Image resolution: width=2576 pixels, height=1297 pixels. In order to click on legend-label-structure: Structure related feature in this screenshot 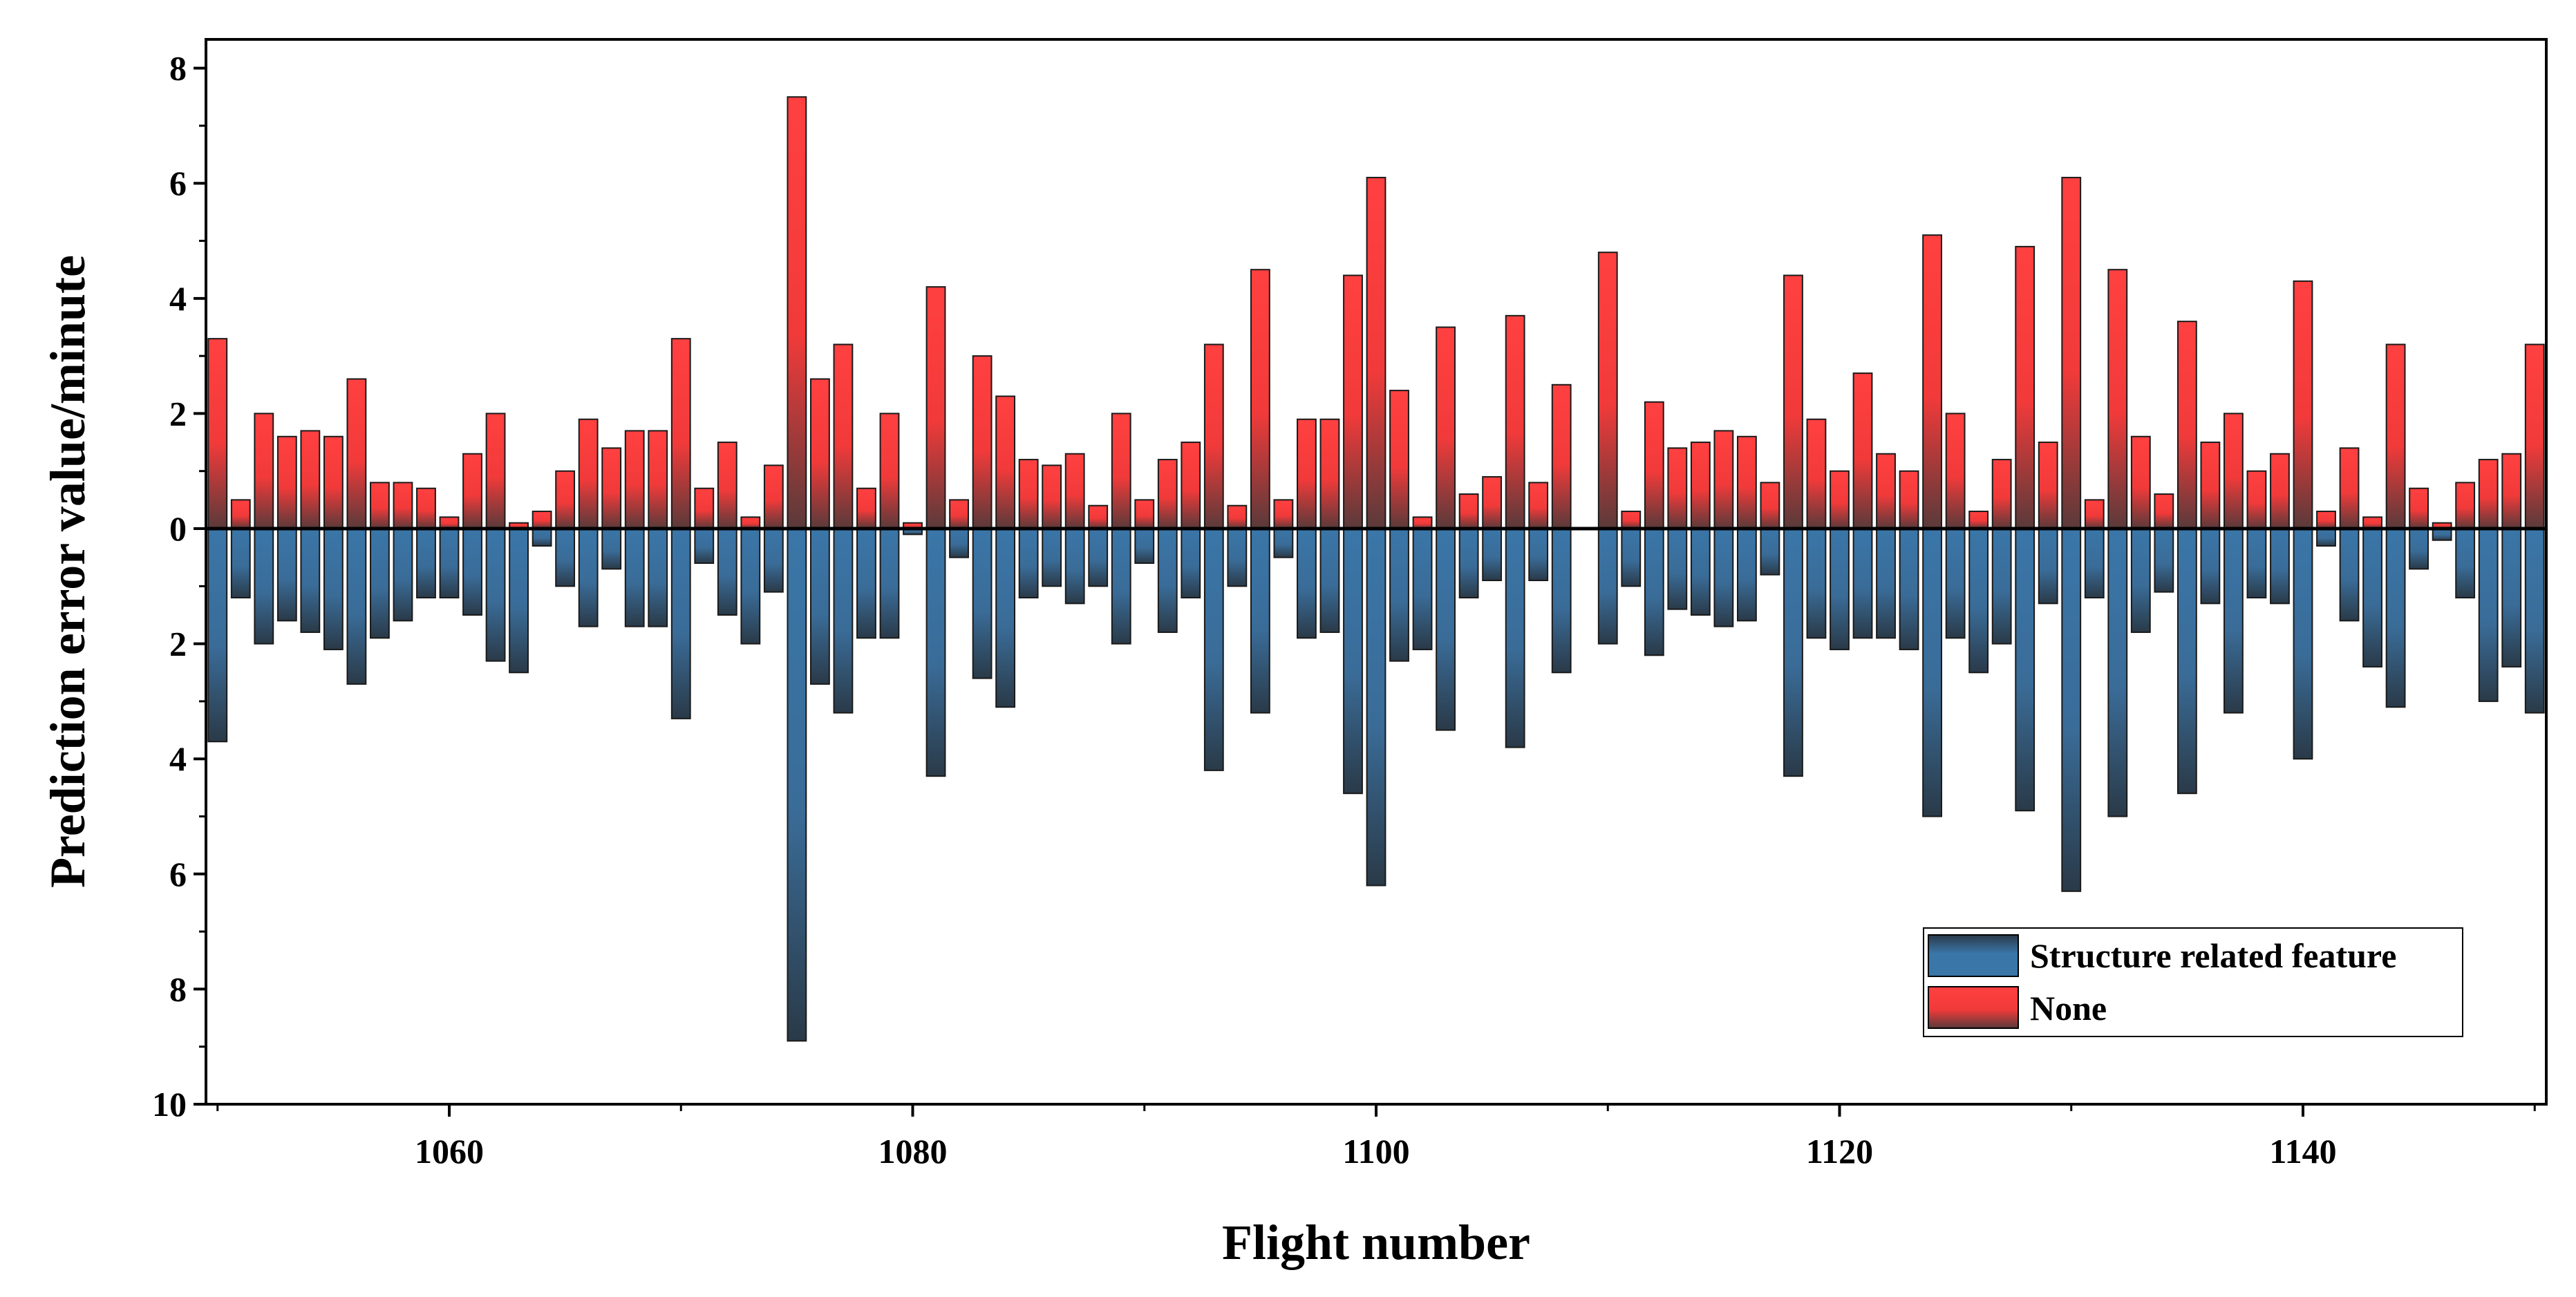, I will do `click(2213, 955)`.